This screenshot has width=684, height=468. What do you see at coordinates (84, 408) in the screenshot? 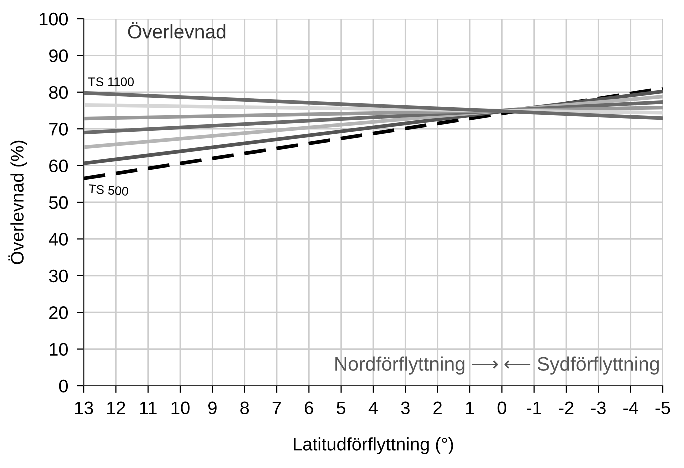
I see `x-tick-label: 13` at bounding box center [84, 408].